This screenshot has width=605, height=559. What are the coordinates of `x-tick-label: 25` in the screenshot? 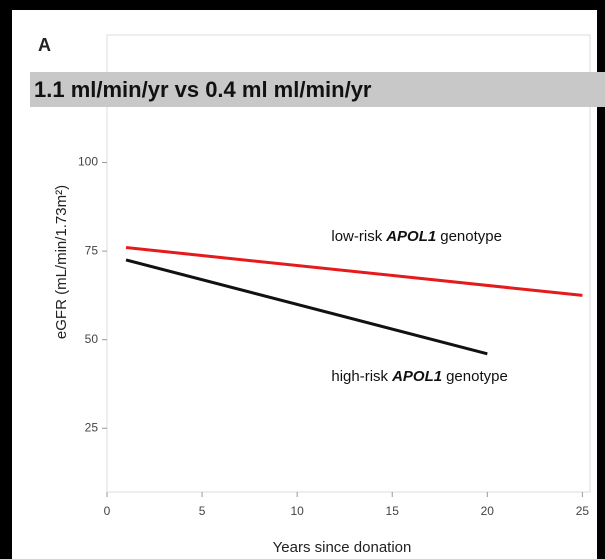 It's located at (583, 511).